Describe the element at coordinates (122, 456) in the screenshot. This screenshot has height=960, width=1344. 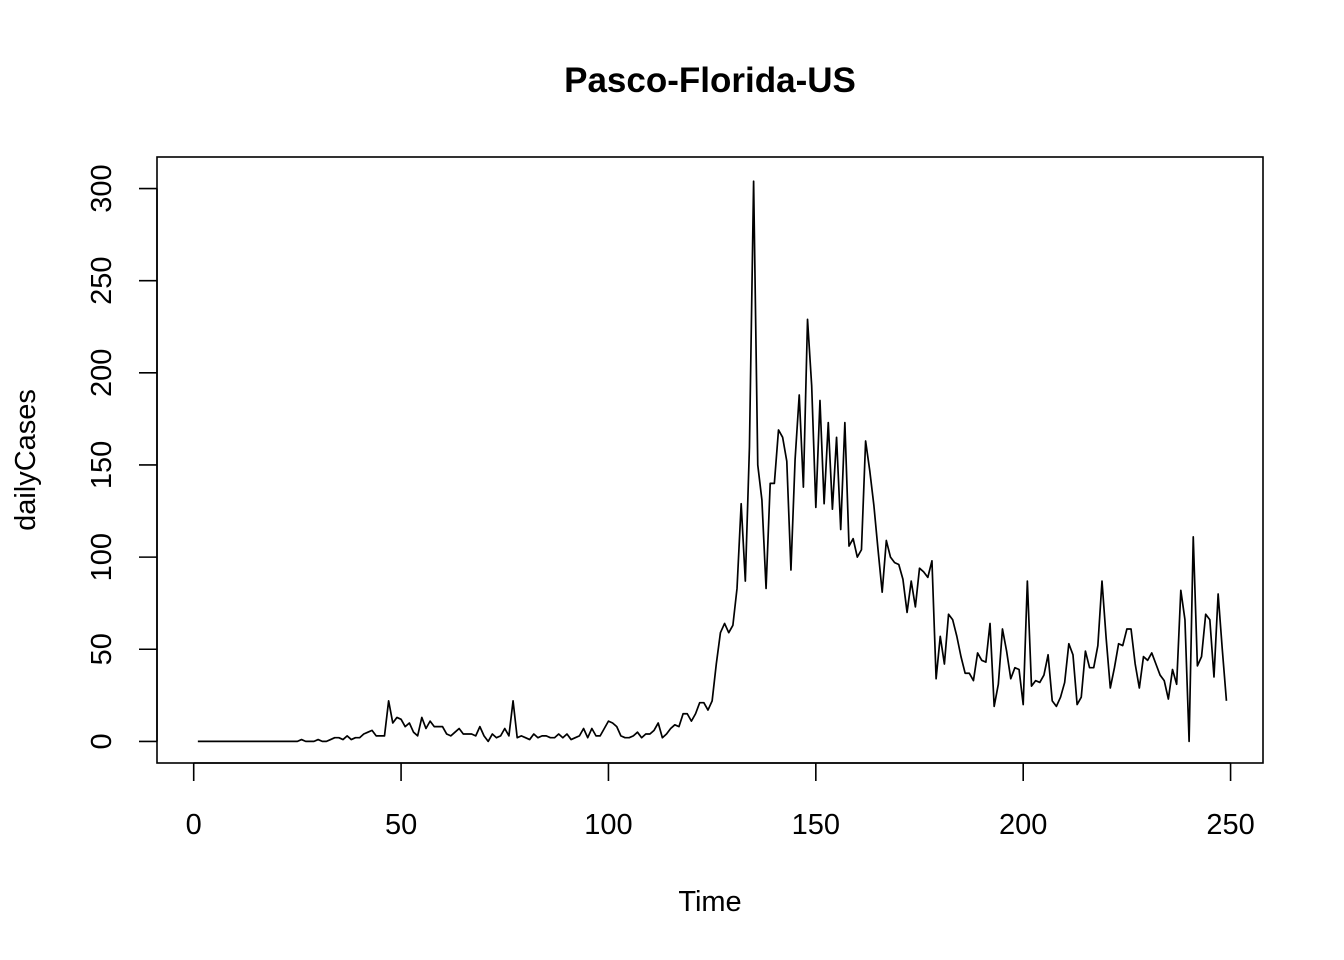
I see `y-axis: 0 50 100 150 200 250 300` at that location.